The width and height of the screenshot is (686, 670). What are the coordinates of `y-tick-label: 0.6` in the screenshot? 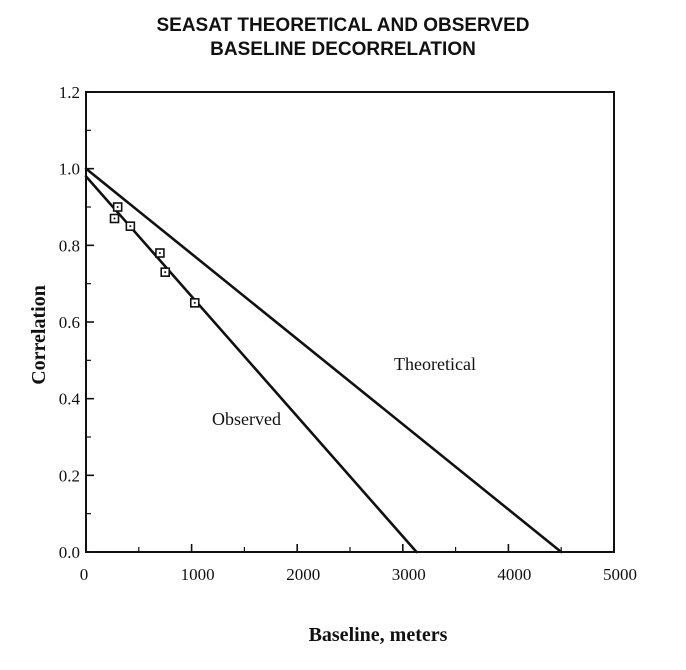 It's located at (69, 322).